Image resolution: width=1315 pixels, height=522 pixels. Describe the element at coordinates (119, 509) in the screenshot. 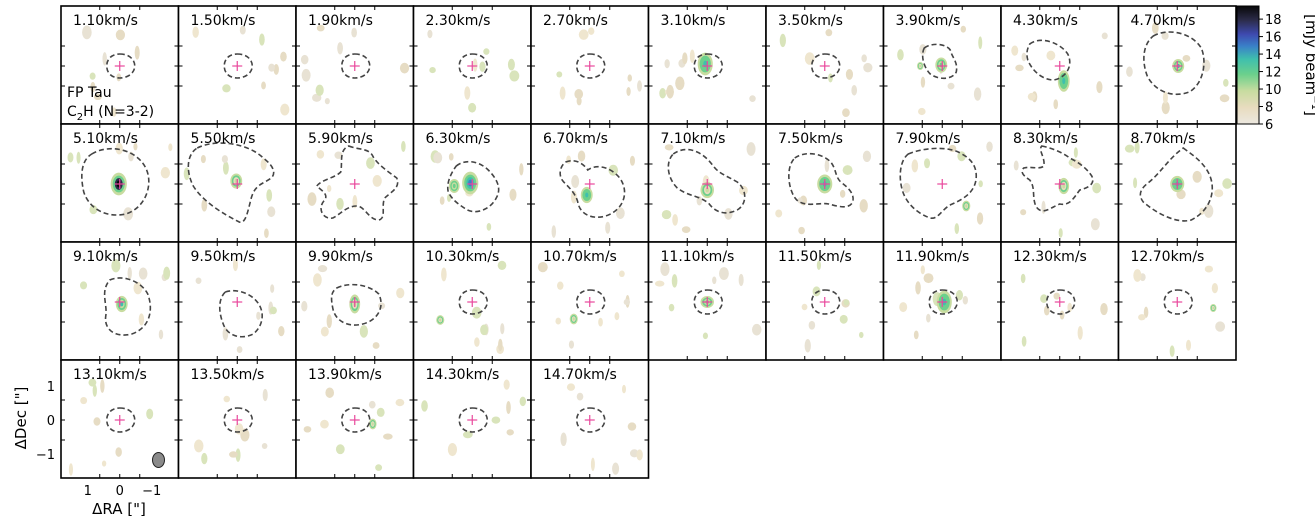

I see `x-axis-label: ΔRA ["]` at that location.